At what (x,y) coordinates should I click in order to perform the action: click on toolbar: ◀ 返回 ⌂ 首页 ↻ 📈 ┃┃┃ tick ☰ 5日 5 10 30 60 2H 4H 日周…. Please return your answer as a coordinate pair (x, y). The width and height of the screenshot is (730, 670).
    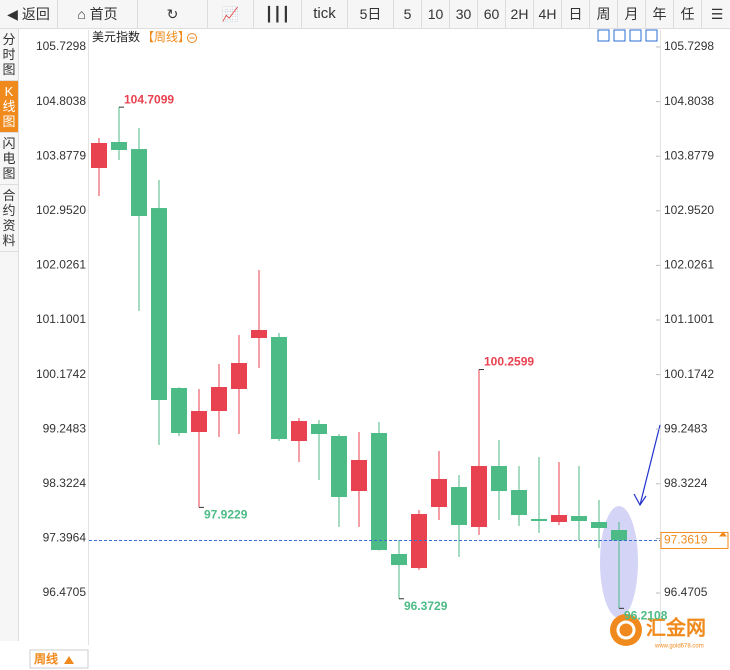
    Looking at the image, I should click on (365, 14).